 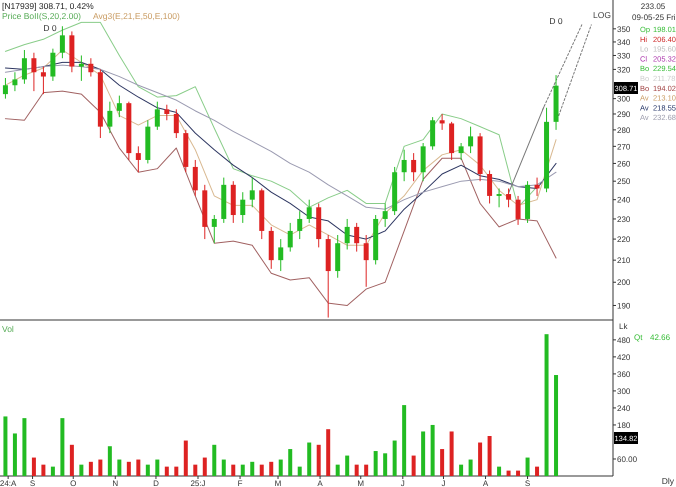 What do you see at coordinates (624, 69) in the screenshot?
I see `y-tick-label: 320` at bounding box center [624, 69].